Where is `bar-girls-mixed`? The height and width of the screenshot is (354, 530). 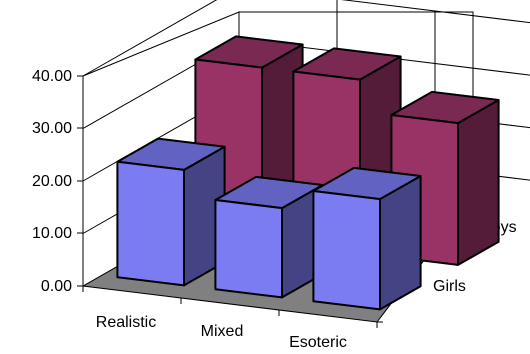 bar-girls-mixed is located at coordinates (269, 237).